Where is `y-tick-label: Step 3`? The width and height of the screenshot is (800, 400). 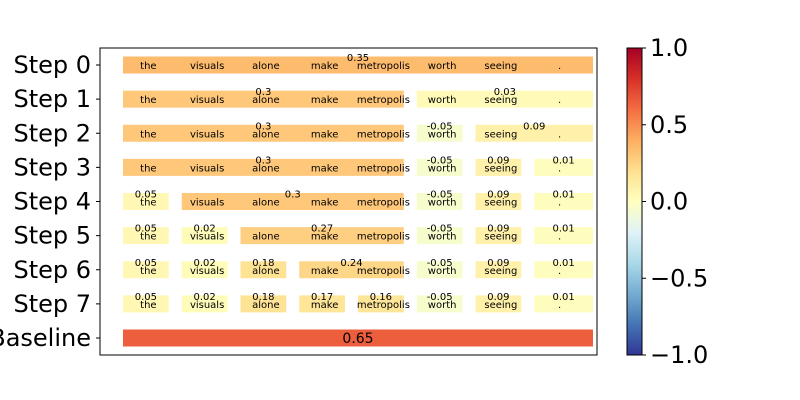
y-tick-label: Step 3 is located at coordinates (52, 167).